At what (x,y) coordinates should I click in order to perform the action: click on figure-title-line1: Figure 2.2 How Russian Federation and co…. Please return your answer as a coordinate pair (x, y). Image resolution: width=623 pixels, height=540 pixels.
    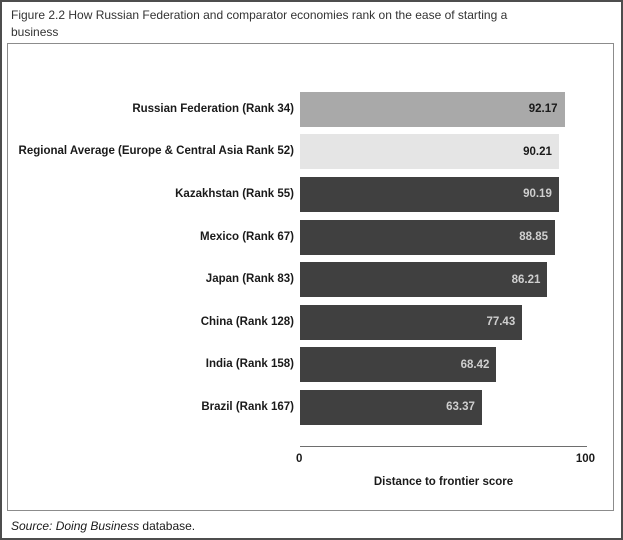
    Looking at the image, I should click on (259, 15).